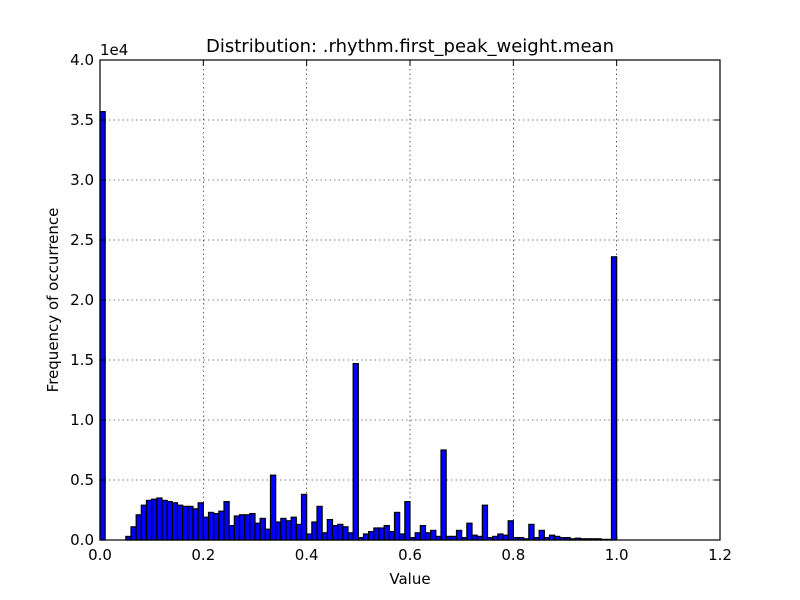 The image size is (800, 600). I want to click on y-tick-label: 2.0, so click(82, 300).